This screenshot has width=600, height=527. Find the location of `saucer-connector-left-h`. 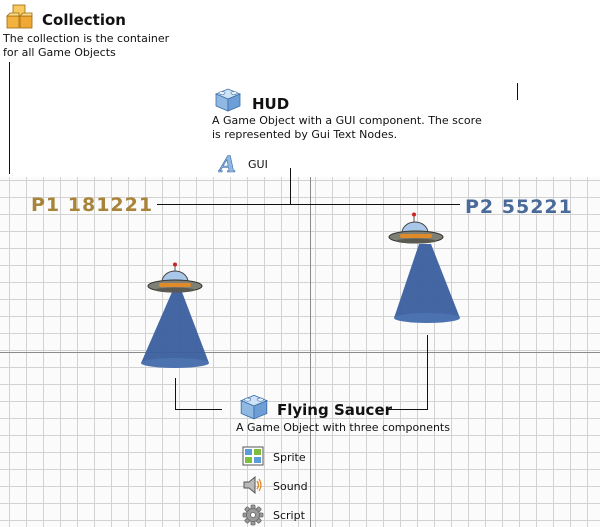

saucer-connector-left-h is located at coordinates (198, 409).